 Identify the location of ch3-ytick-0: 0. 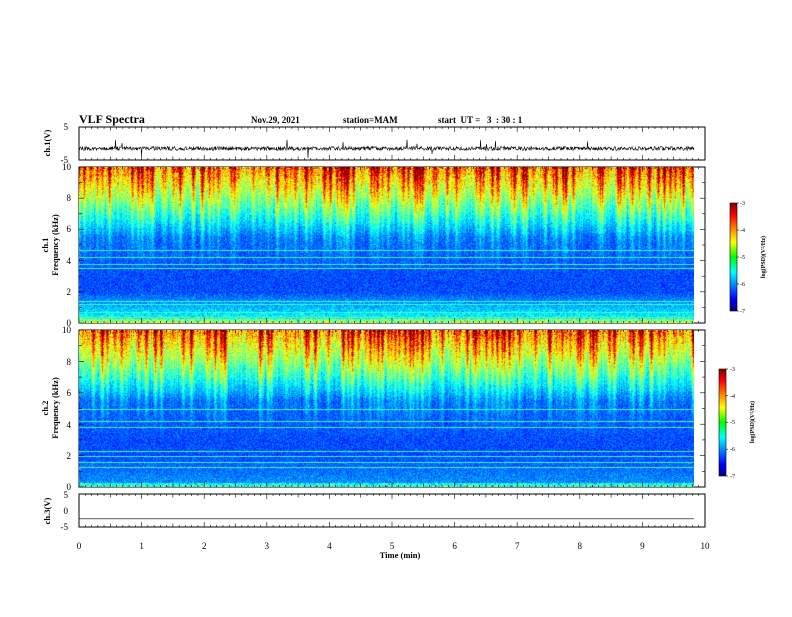
(66, 511).